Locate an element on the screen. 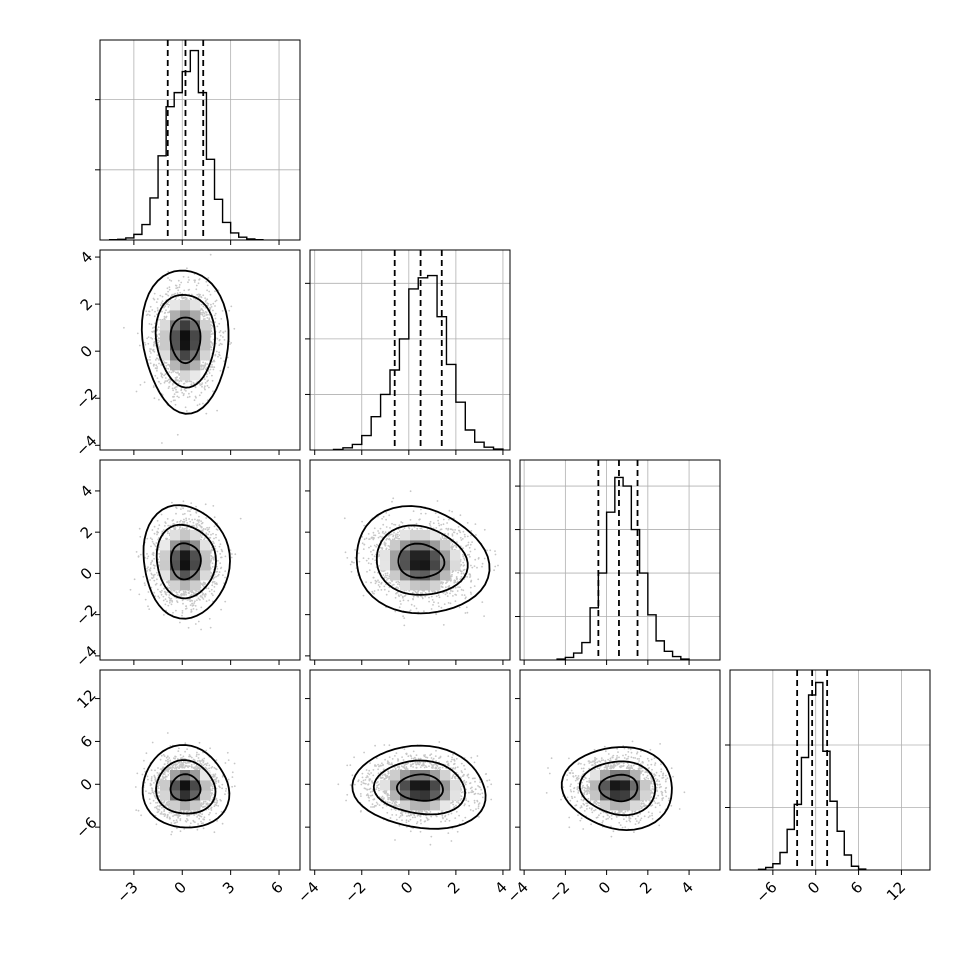 This screenshot has height=970, width=970. x-tick-label: 12 is located at coordinates (896, 891).